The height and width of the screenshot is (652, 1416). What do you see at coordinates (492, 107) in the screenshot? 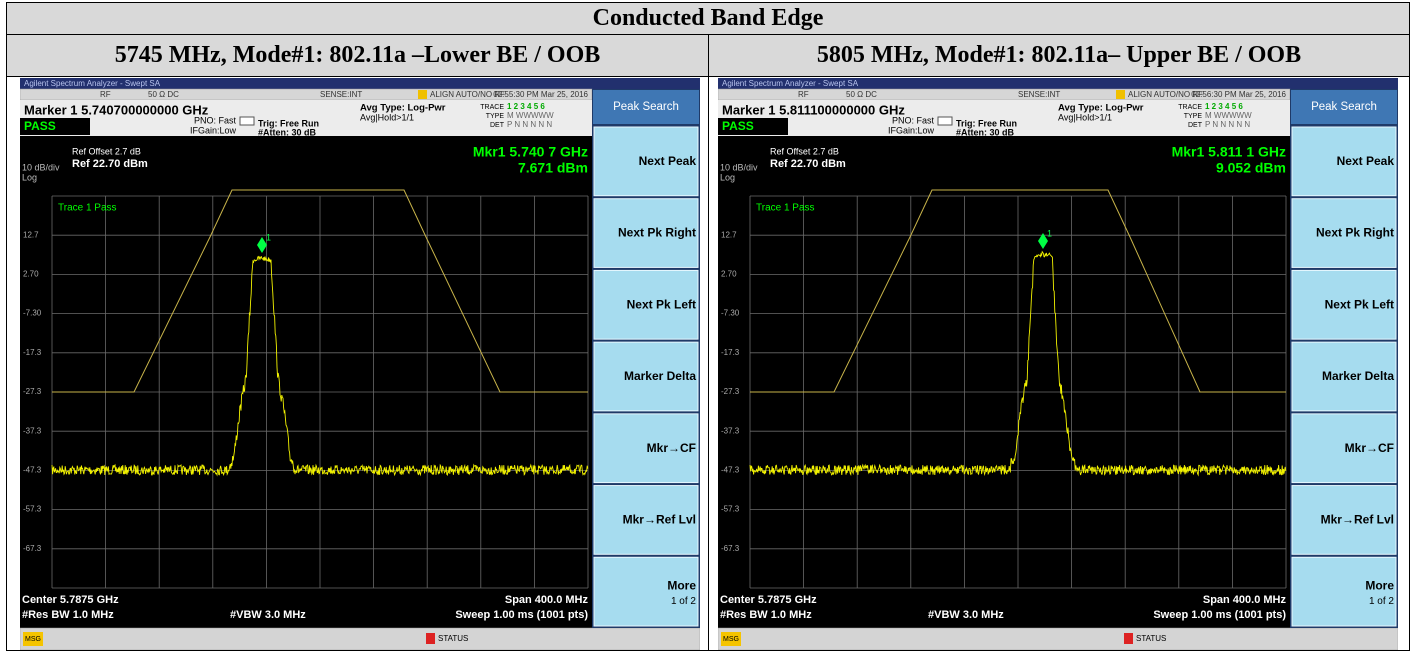
I see `label: TRACE` at bounding box center [492, 107].